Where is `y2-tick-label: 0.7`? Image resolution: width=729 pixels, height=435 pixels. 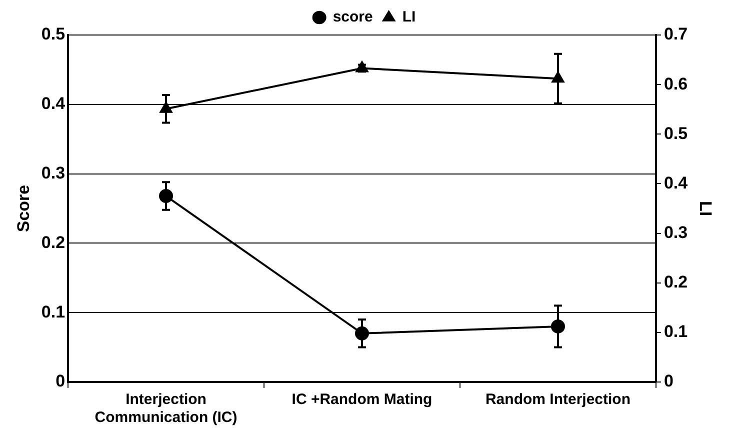
y2-tick-label: 0.7 is located at coordinates (676, 34).